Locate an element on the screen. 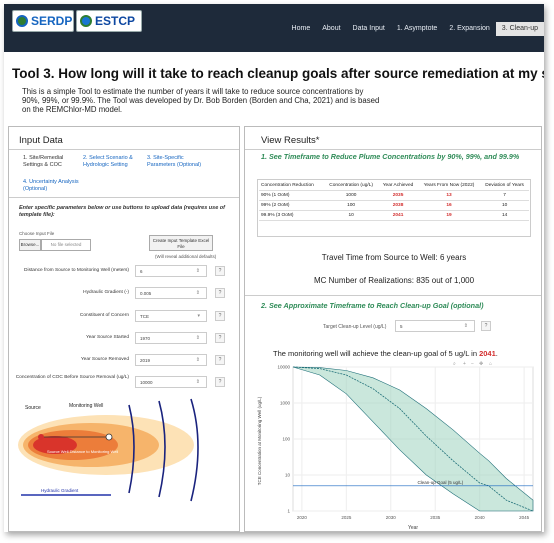 The height and width of the screenshot is (543, 554). estcp-logo: ESTCP is located at coordinates (109, 21).